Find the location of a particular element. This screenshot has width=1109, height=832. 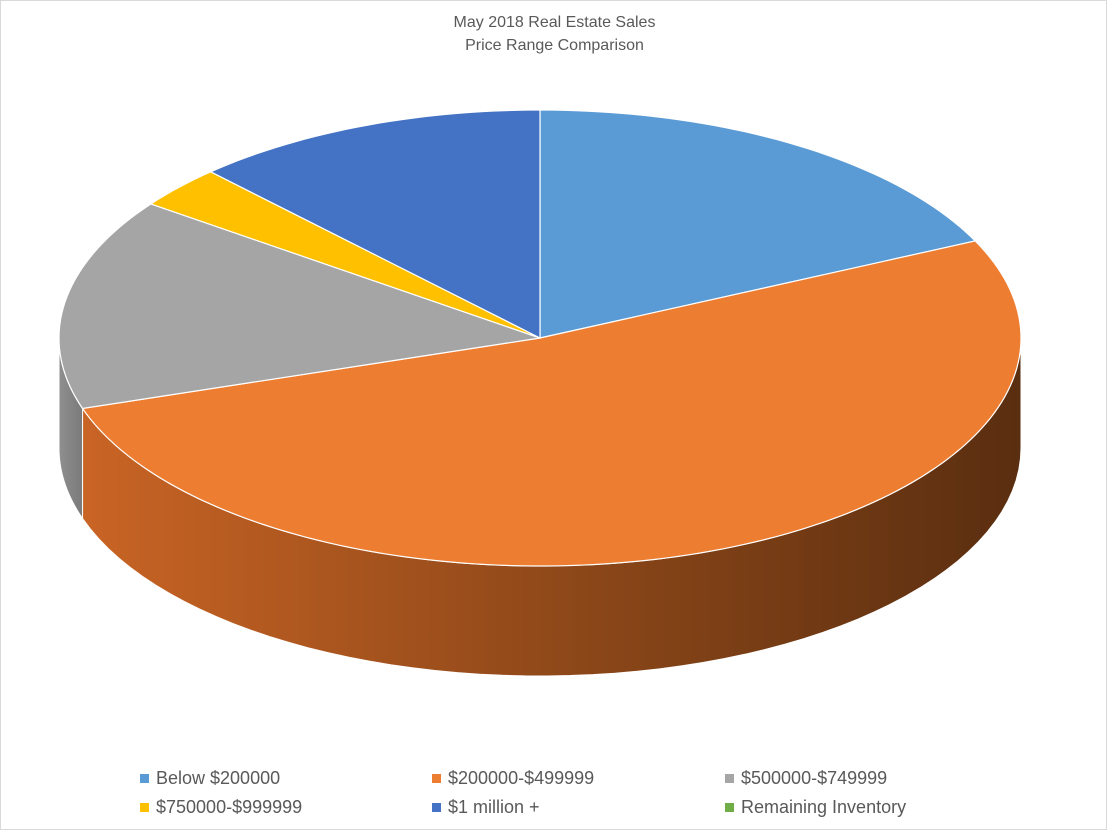

legend-item: $1 million + is located at coordinates (486, 807).